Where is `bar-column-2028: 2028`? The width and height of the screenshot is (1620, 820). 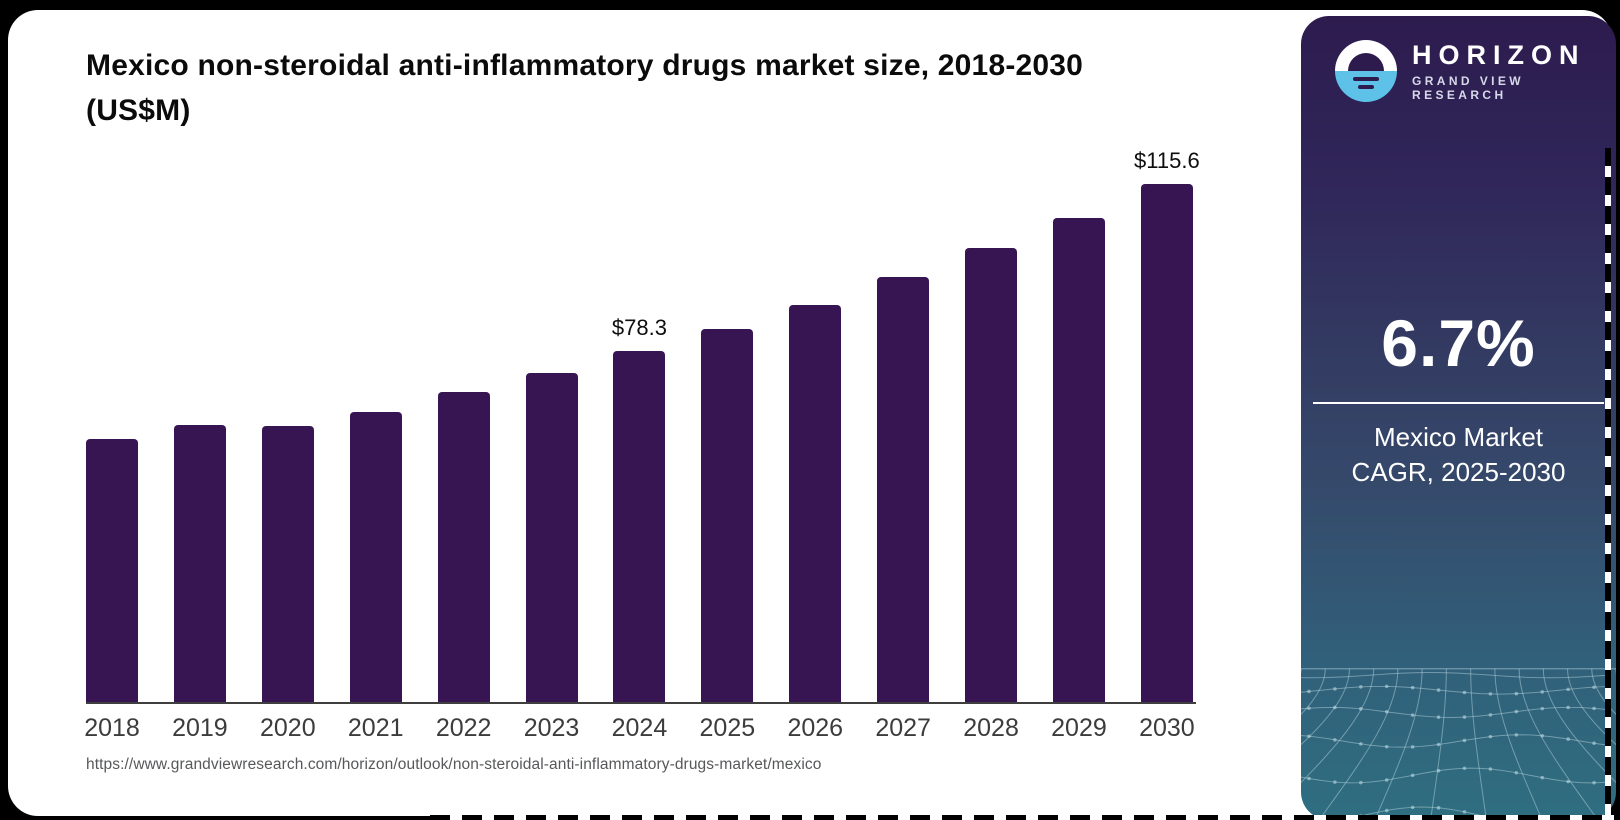
bar-column-2028: 2028 is located at coordinates (991, 453).